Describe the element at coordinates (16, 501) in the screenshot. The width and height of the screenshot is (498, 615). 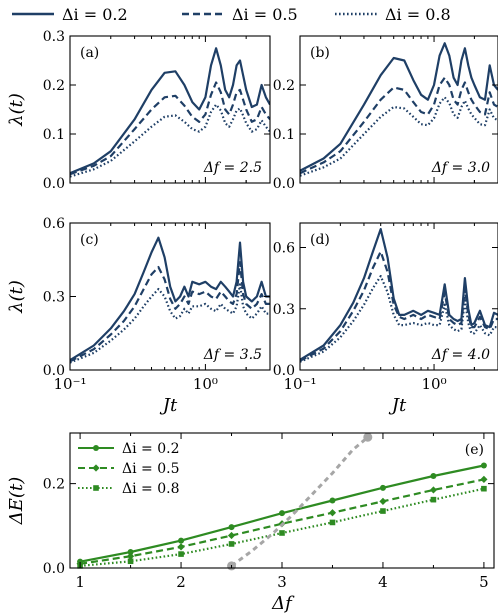
I see `y-axis-label: ΔE(t)` at that location.